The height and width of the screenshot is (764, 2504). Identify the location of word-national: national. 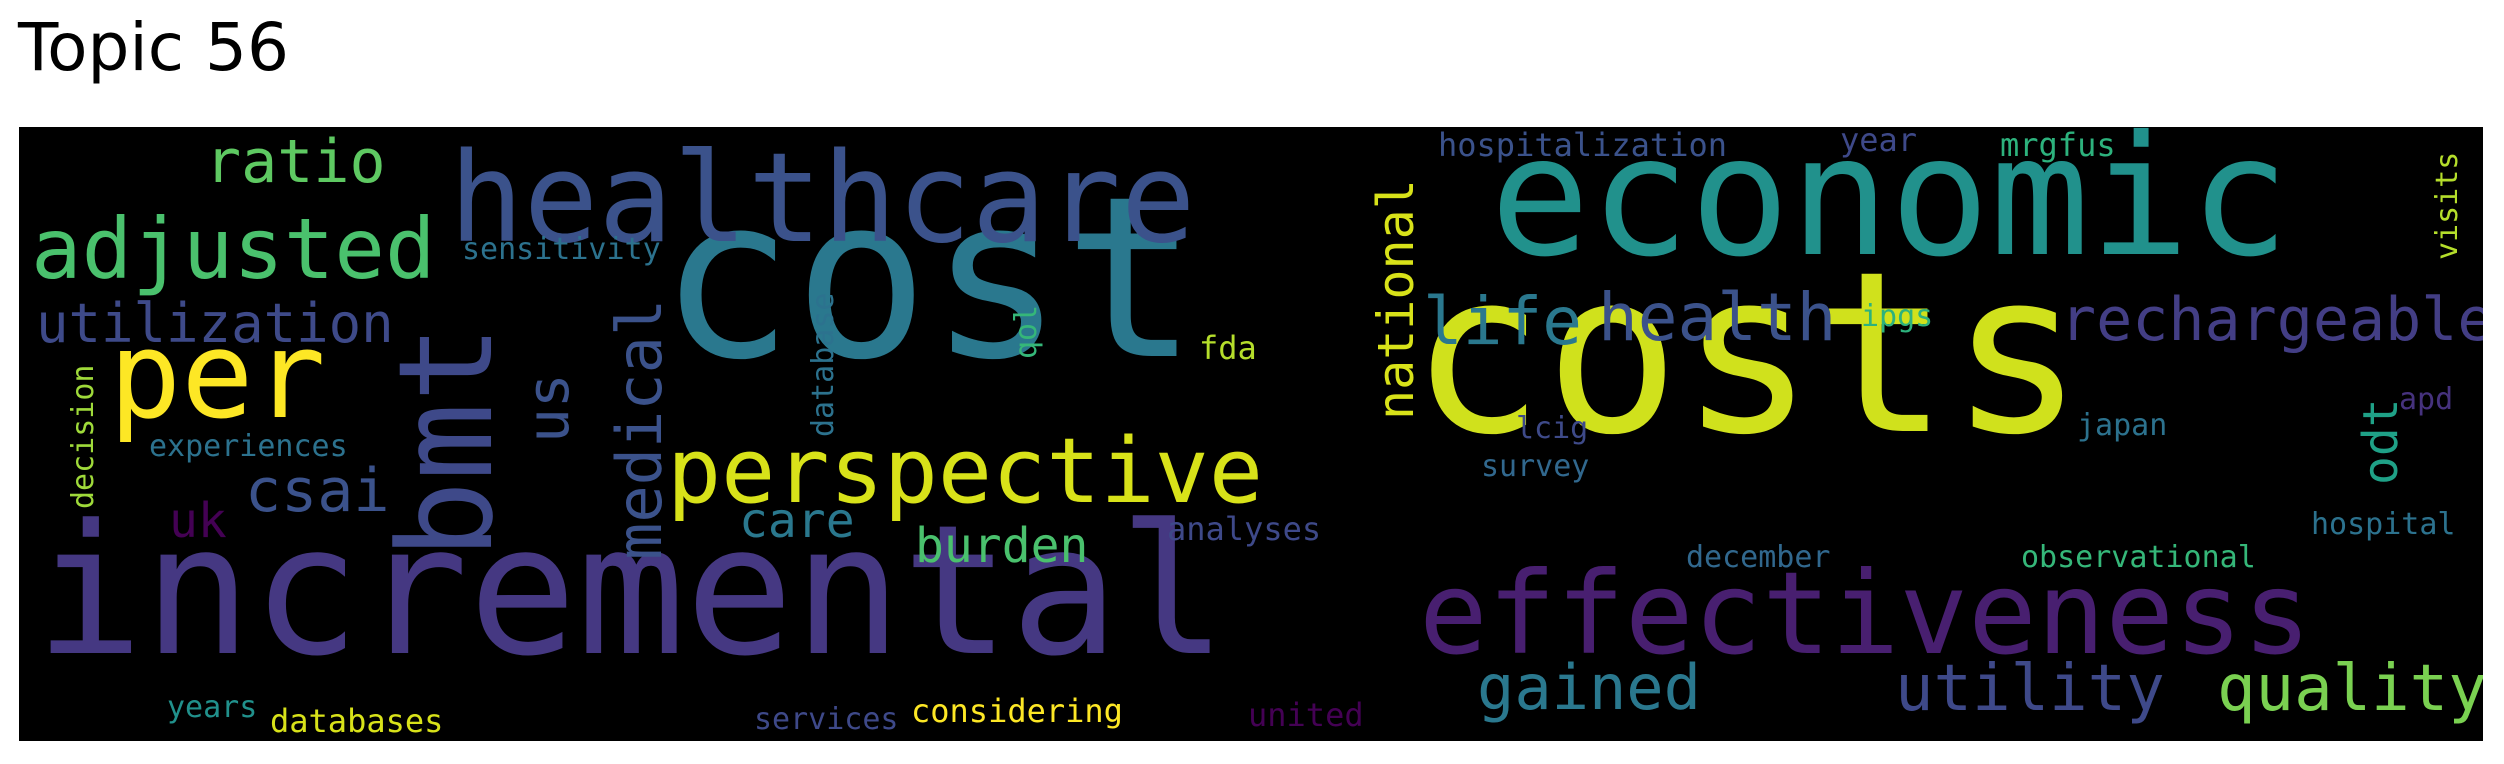
(1396, 299).